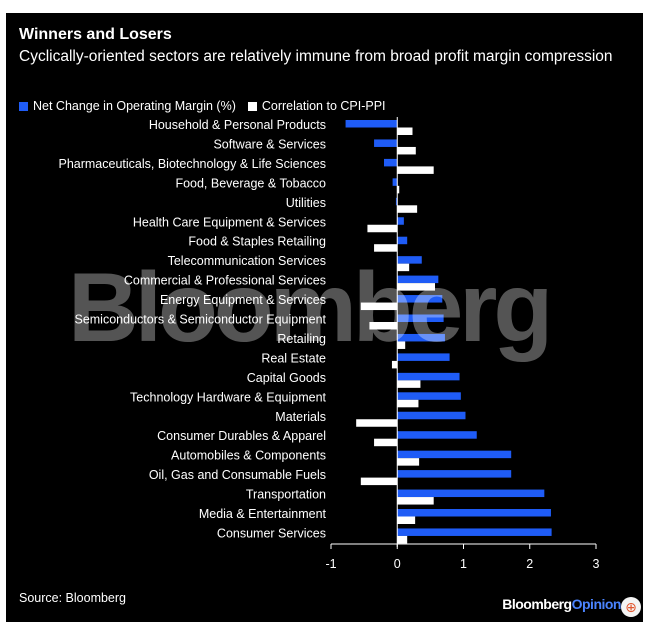 This screenshot has height=627, width=650. What do you see at coordinates (323, 106) in the screenshot?
I see `legend-label-series2: Correlation to CPI-PPI` at bounding box center [323, 106].